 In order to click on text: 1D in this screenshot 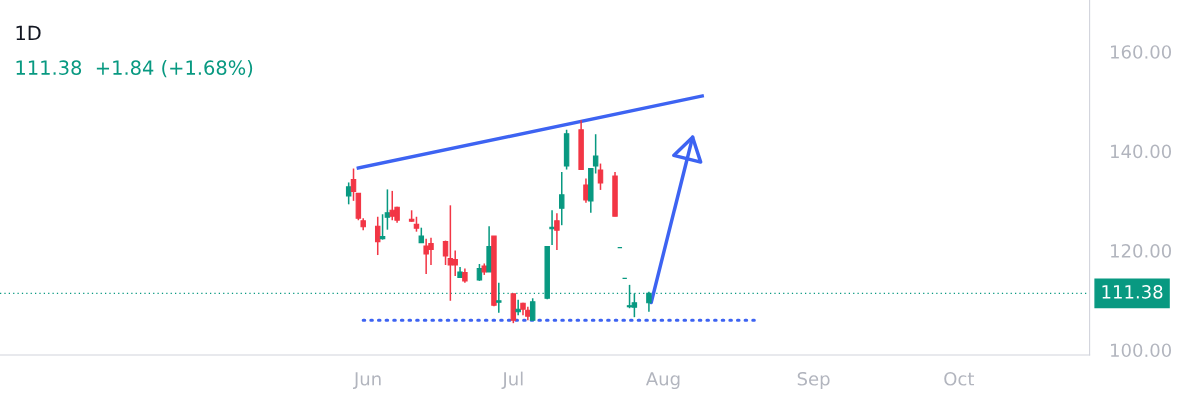, I will do `click(28, 33)`.